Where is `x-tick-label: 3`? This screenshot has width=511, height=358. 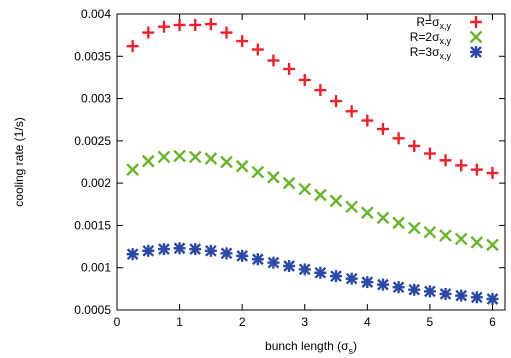 x-tick-label: 3 is located at coordinates (304, 322).